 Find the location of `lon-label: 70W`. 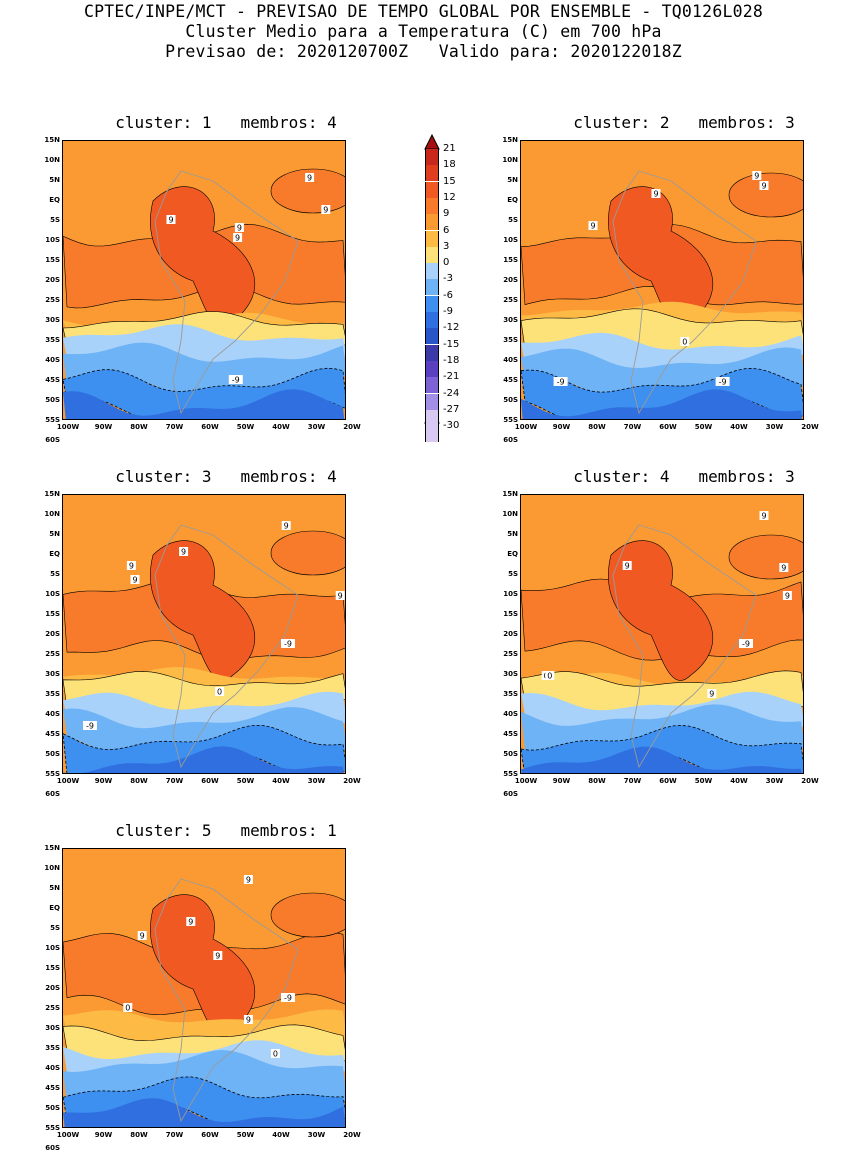

lon-label: 70W is located at coordinates (632, 781).